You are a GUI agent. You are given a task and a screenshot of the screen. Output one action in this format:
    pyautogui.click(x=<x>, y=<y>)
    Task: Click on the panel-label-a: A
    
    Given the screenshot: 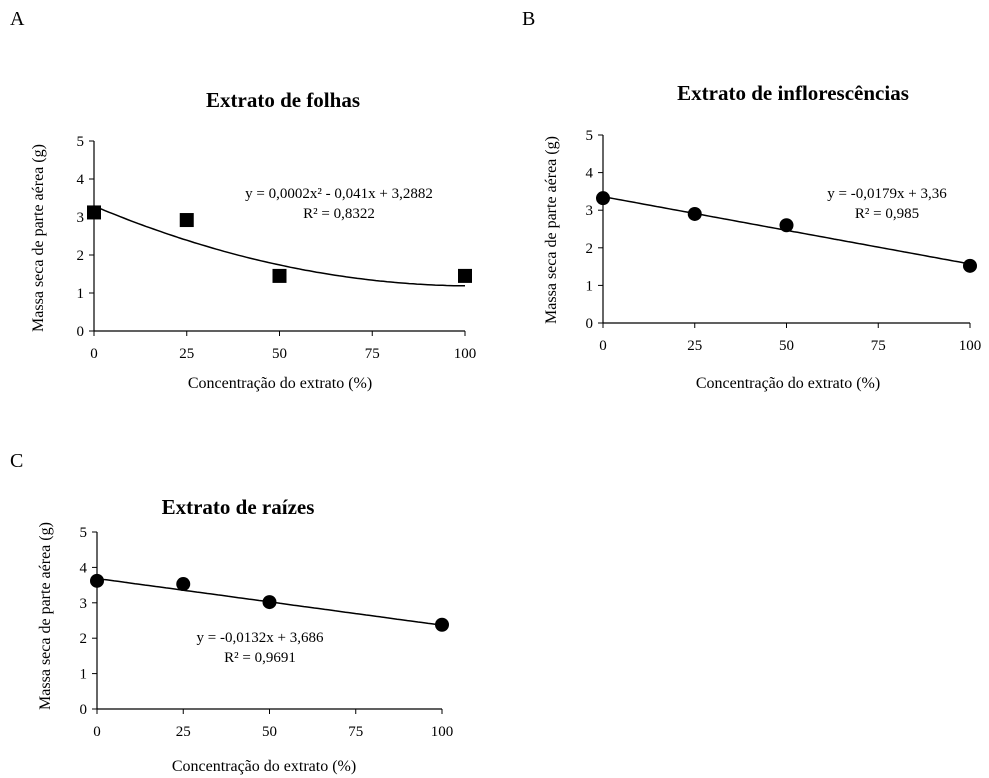 What is the action you would take?
    pyautogui.click(x=17, y=19)
    